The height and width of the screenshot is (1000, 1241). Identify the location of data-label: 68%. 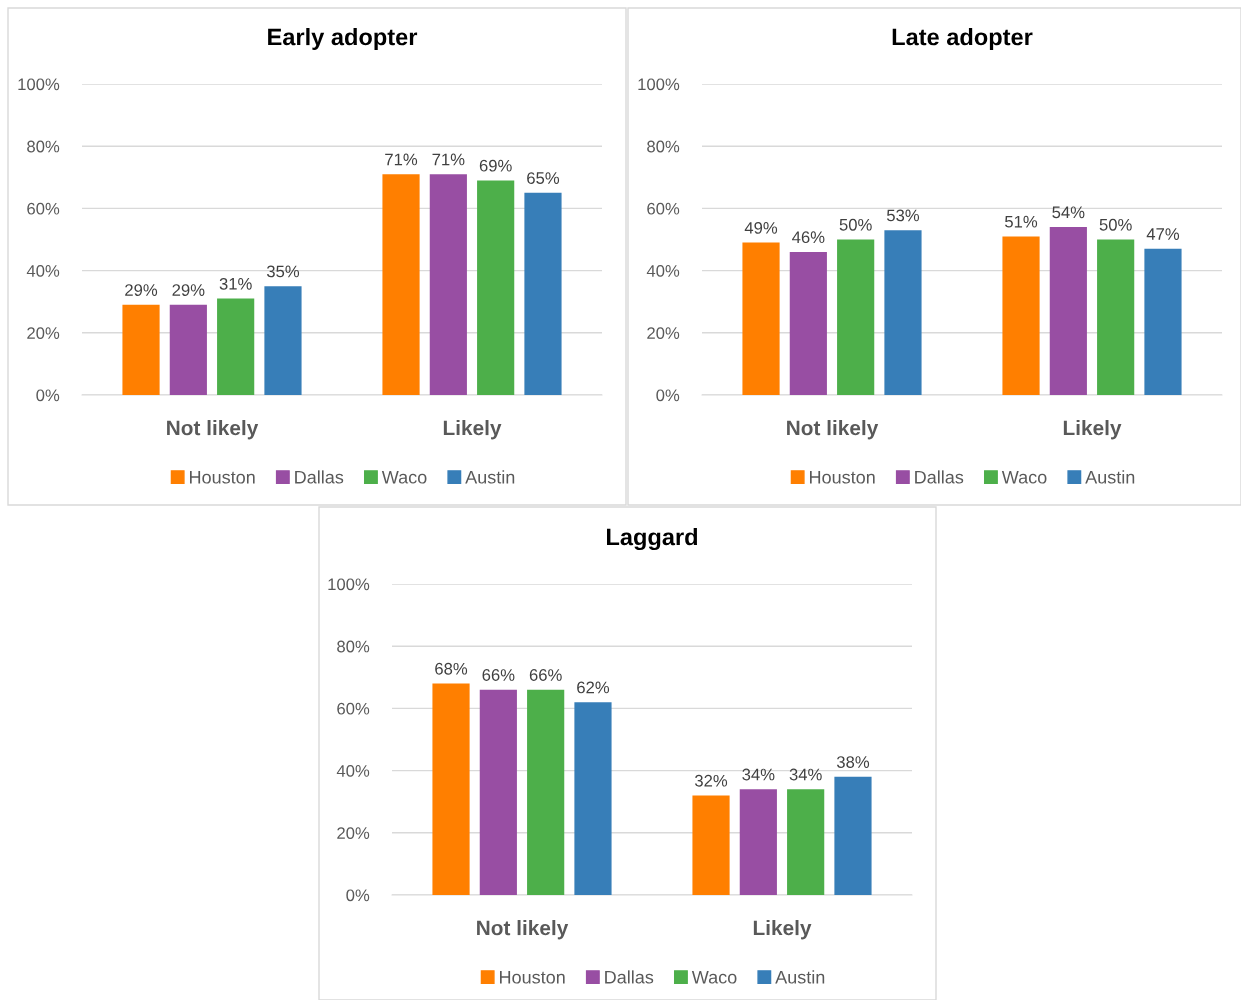
(451, 668).